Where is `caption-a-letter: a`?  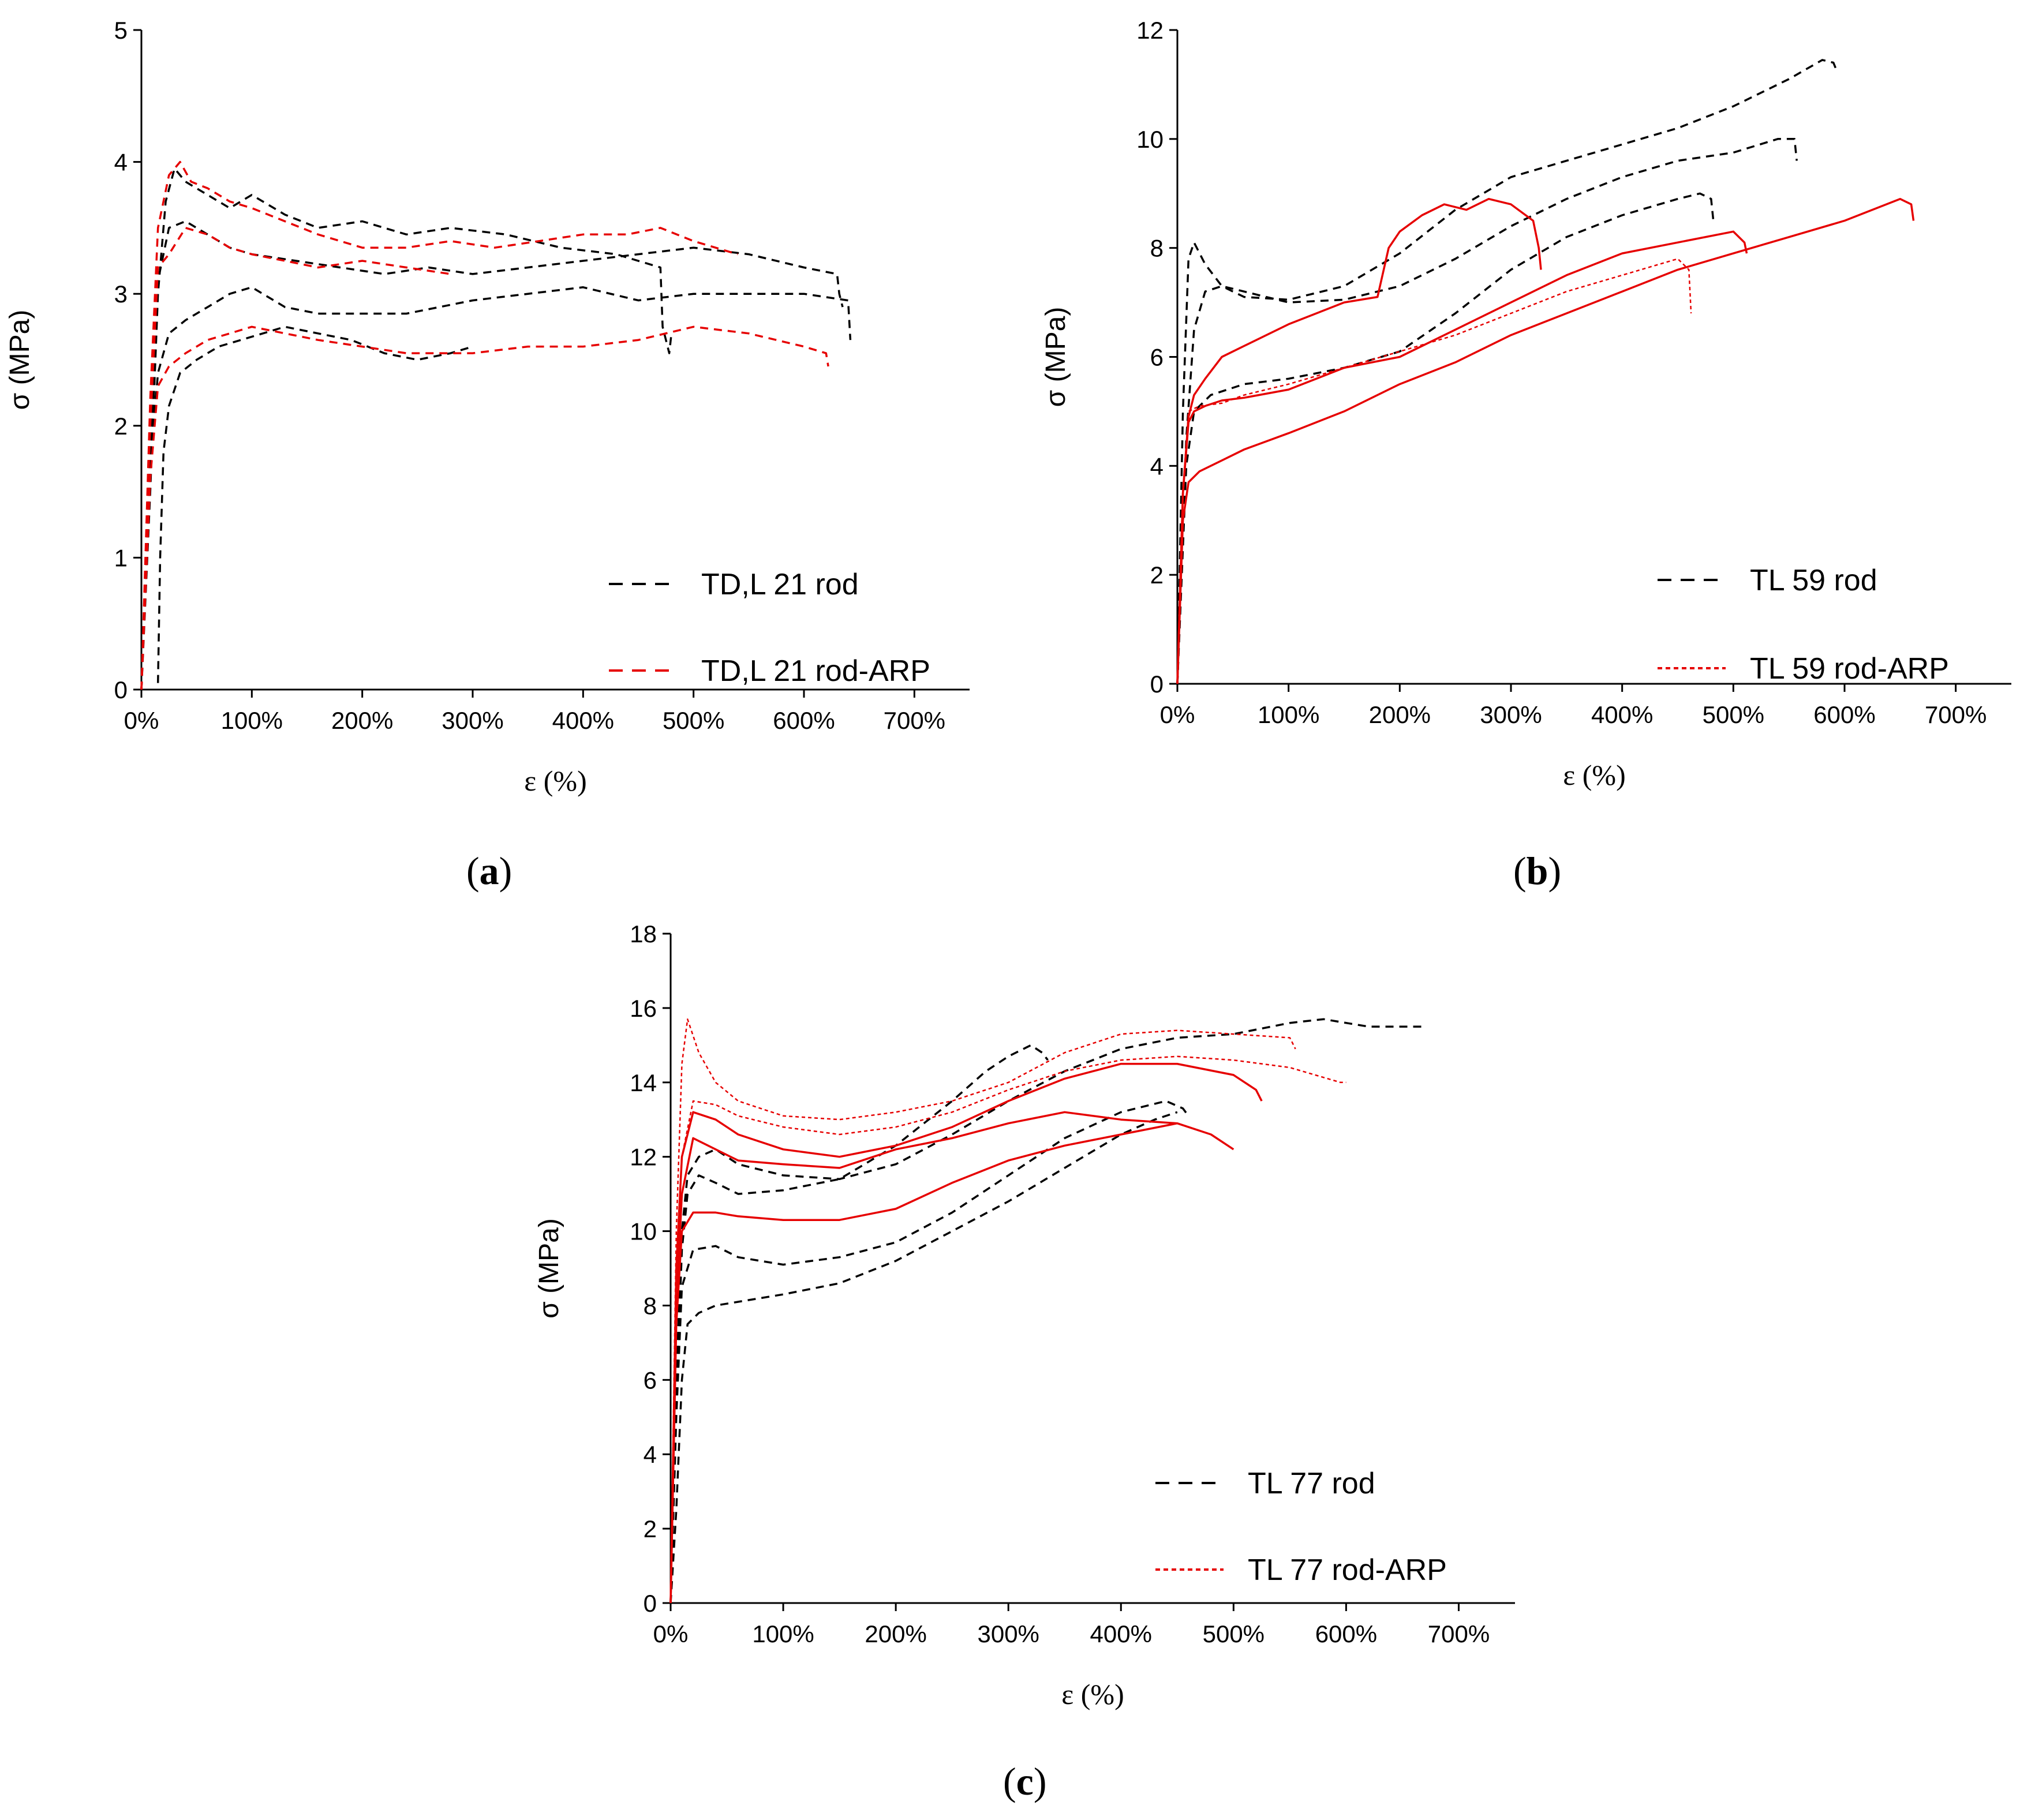 caption-a-letter: a is located at coordinates (489, 871).